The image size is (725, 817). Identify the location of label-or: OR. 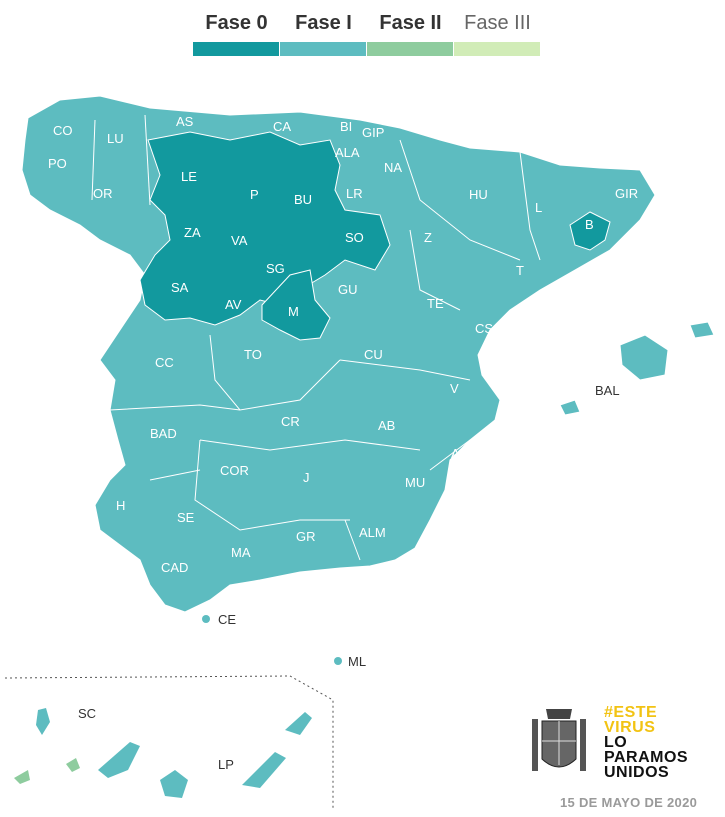
(103, 193).